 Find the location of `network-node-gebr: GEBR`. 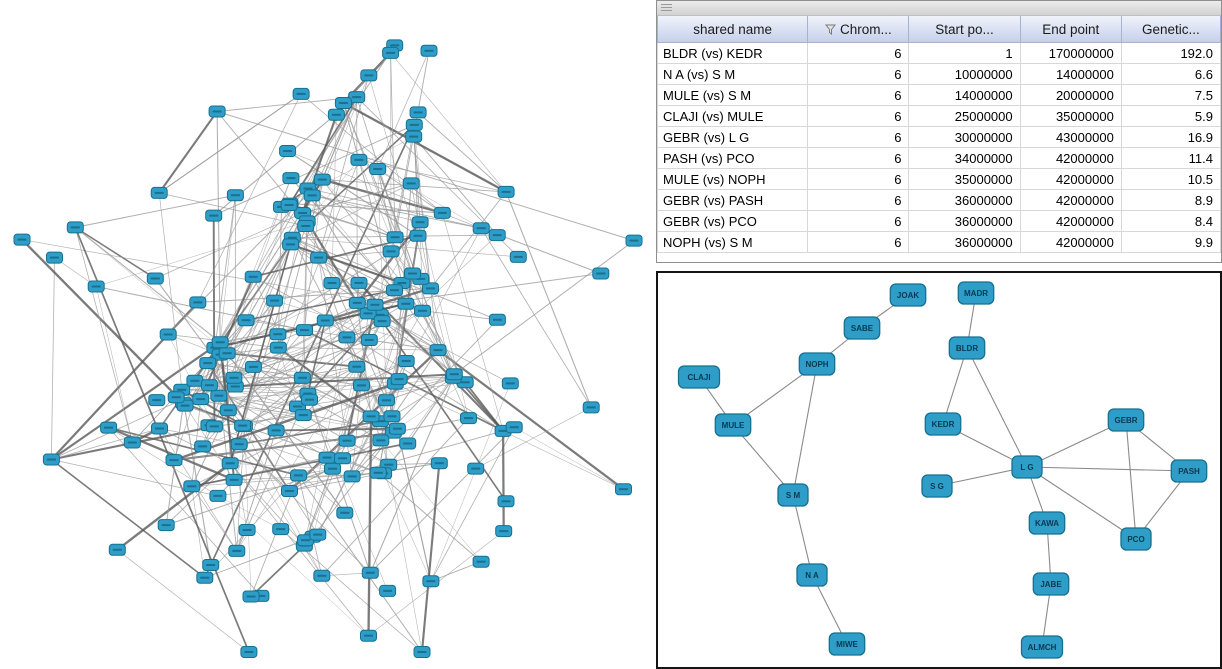

network-node-gebr: GEBR is located at coordinates (1126, 420).